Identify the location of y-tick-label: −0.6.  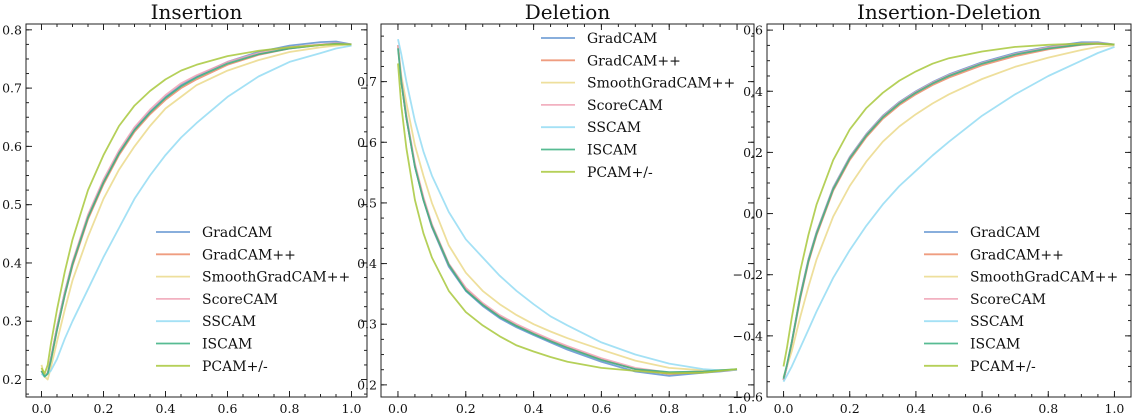
(748, 397).